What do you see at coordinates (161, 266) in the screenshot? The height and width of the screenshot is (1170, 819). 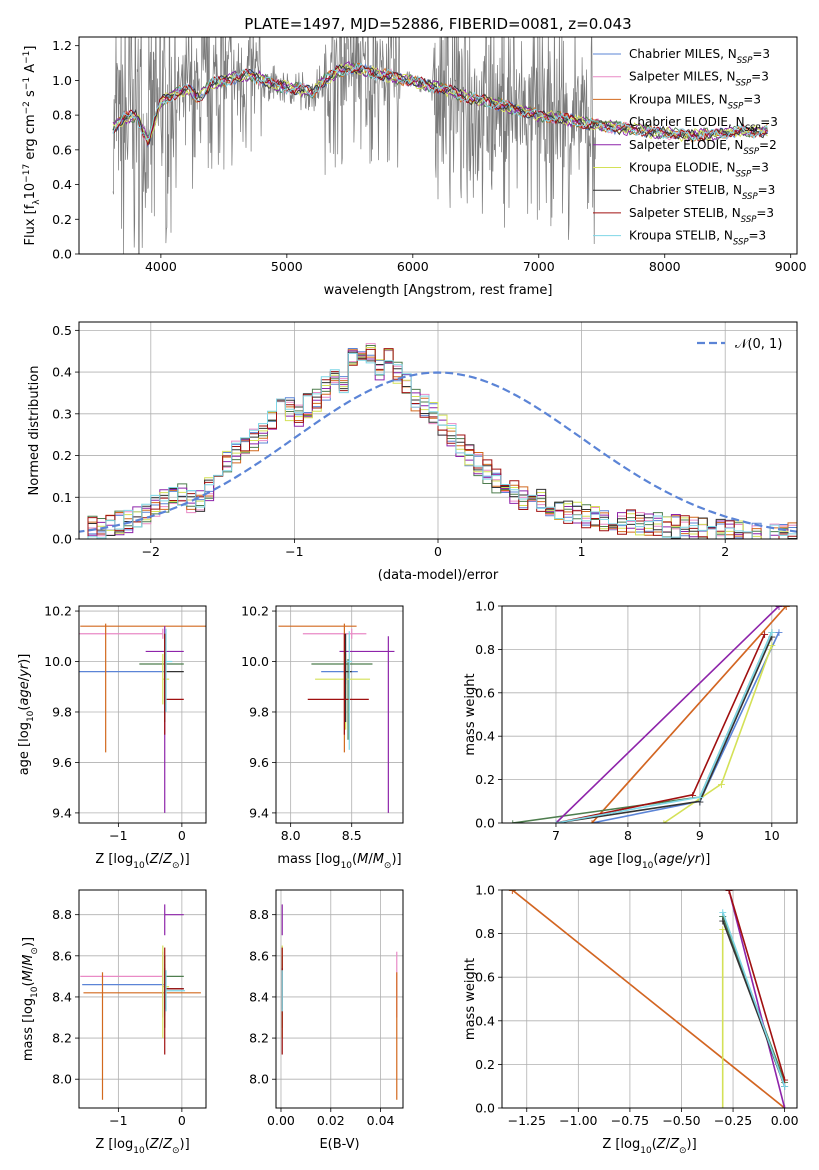 I see `x-tick-label: 4000` at bounding box center [161, 266].